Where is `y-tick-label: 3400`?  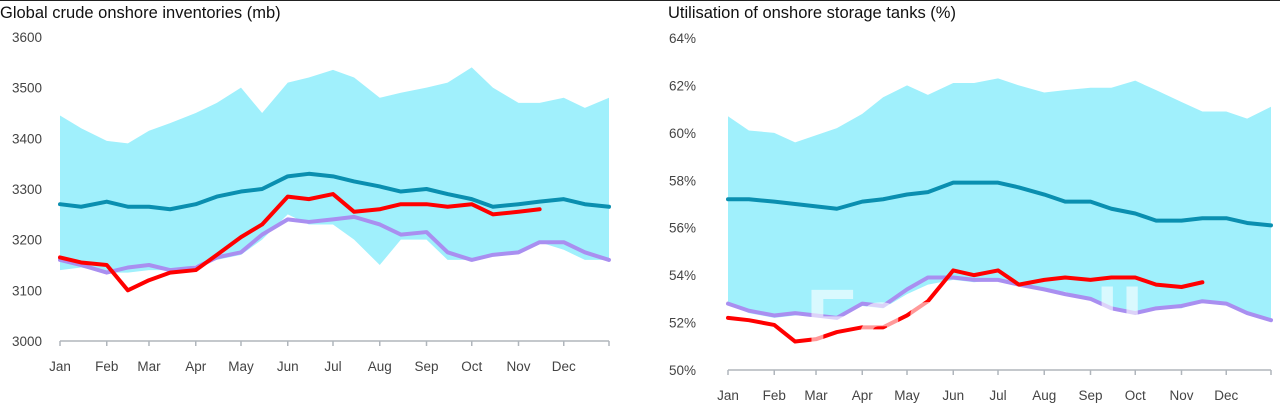 y-tick-label: 3400 is located at coordinates (27, 138).